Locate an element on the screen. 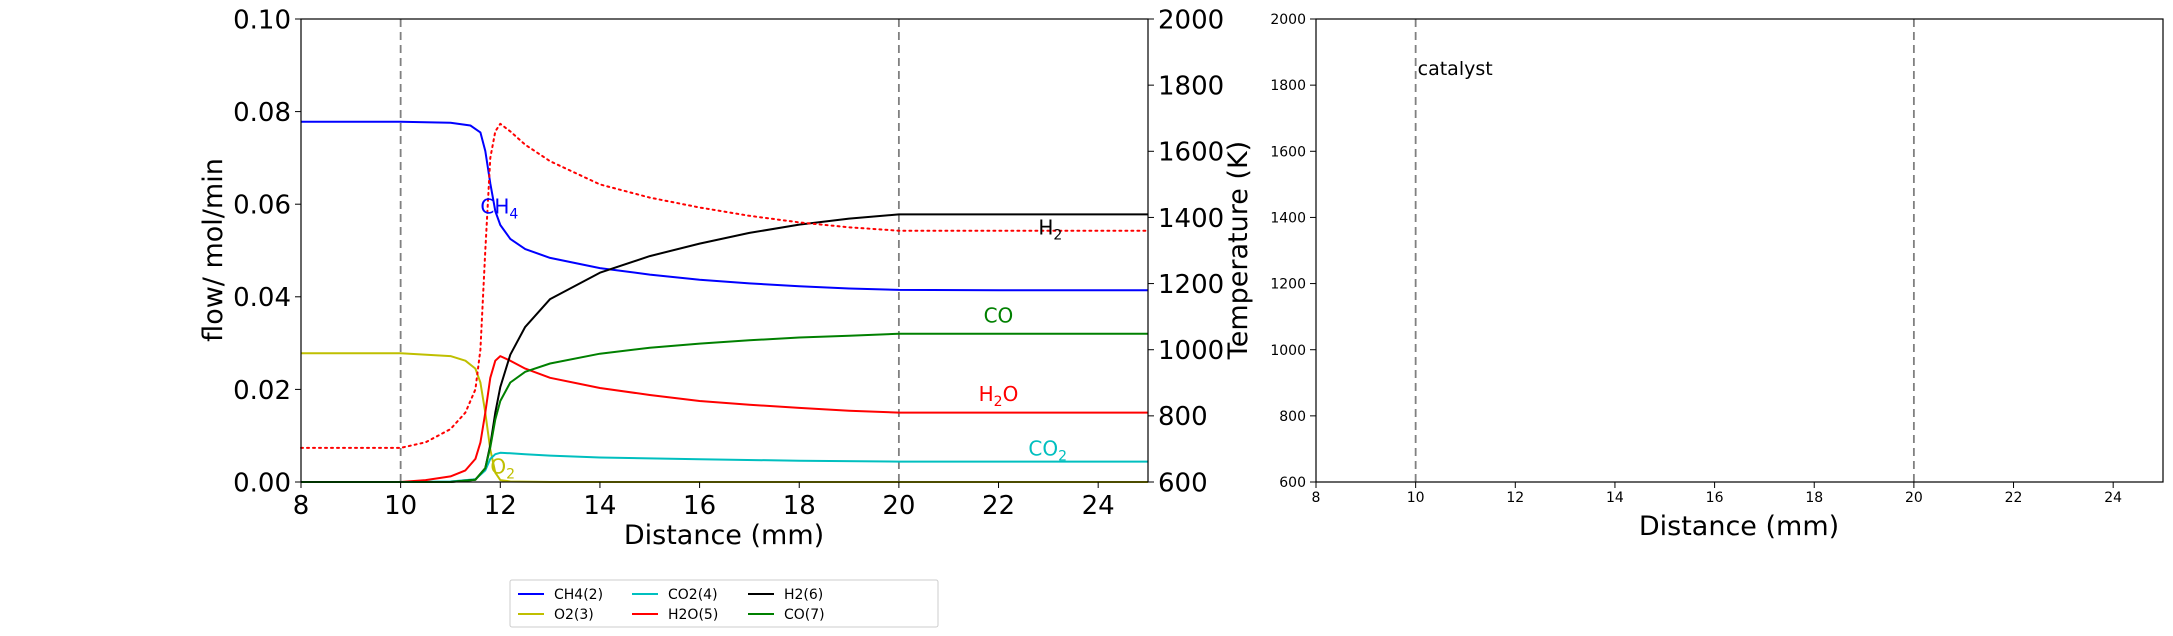 This screenshot has width=2173, height=636. legend-label: CH4(2) is located at coordinates (578, 595).